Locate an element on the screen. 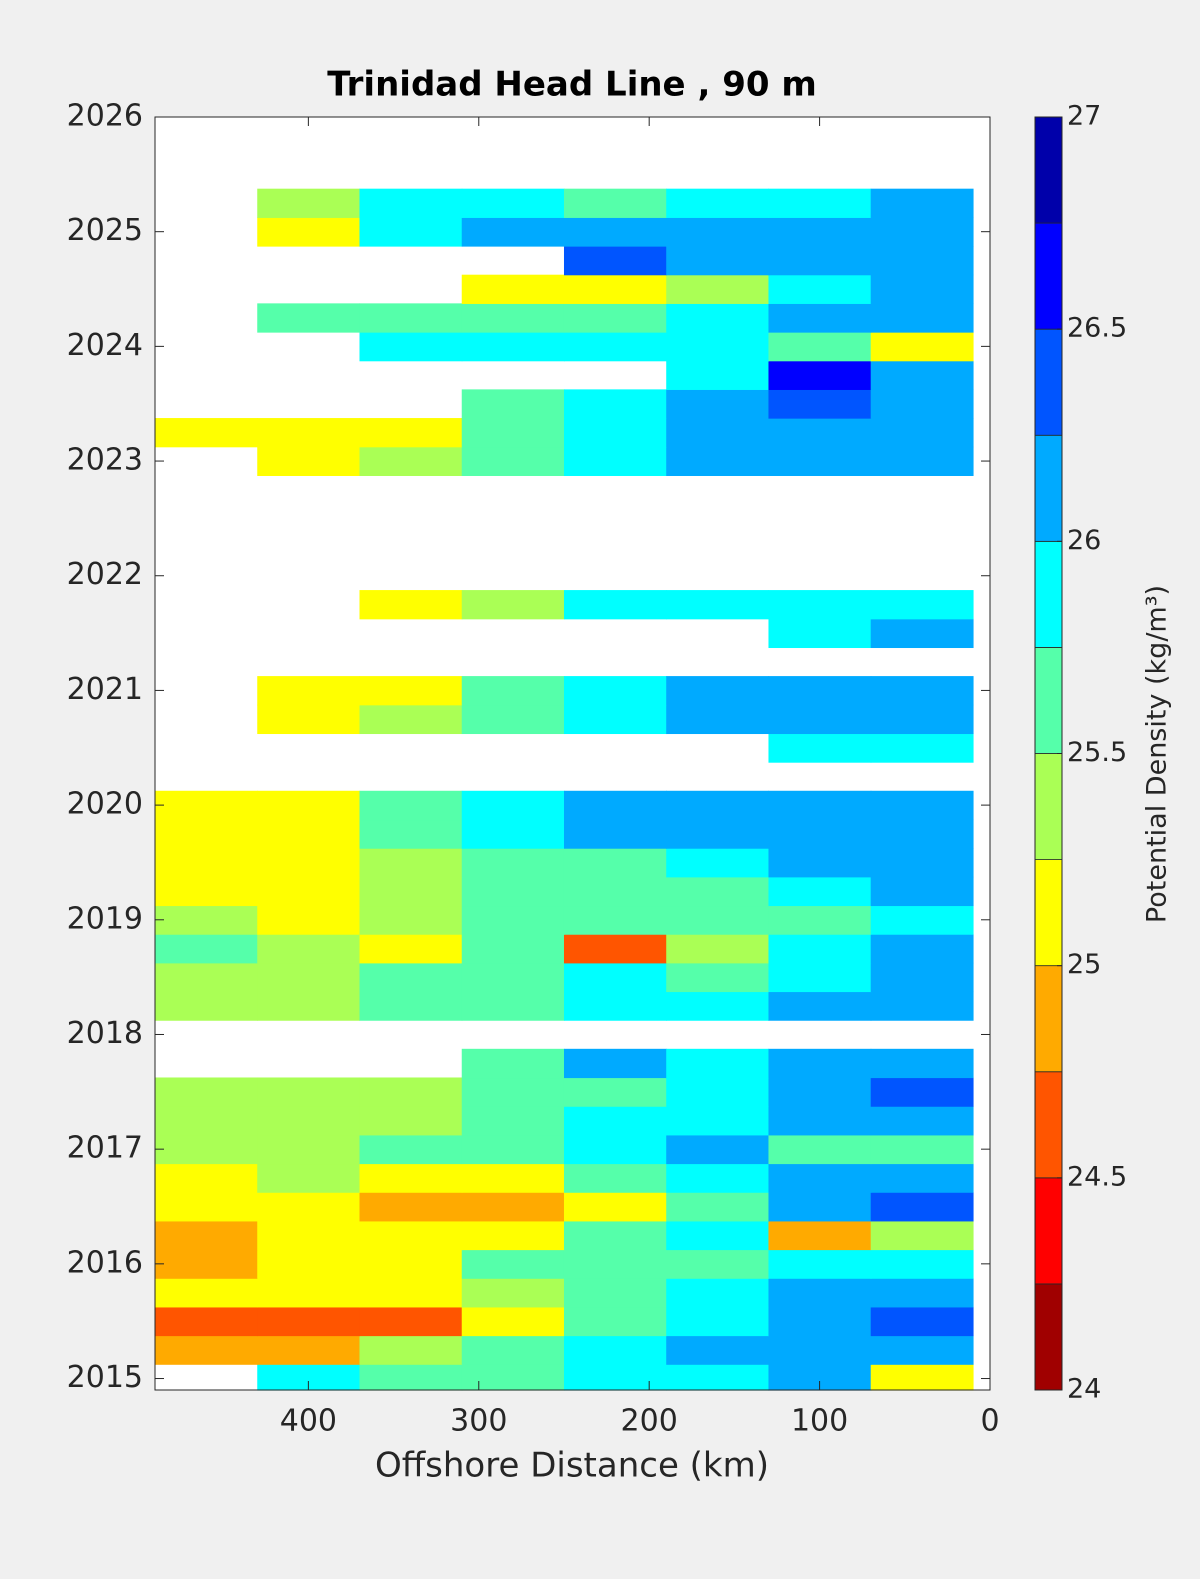 Image resolution: width=1200 pixels, height=1579 pixels. colorbar-tick-label: 25 is located at coordinates (1084, 964).